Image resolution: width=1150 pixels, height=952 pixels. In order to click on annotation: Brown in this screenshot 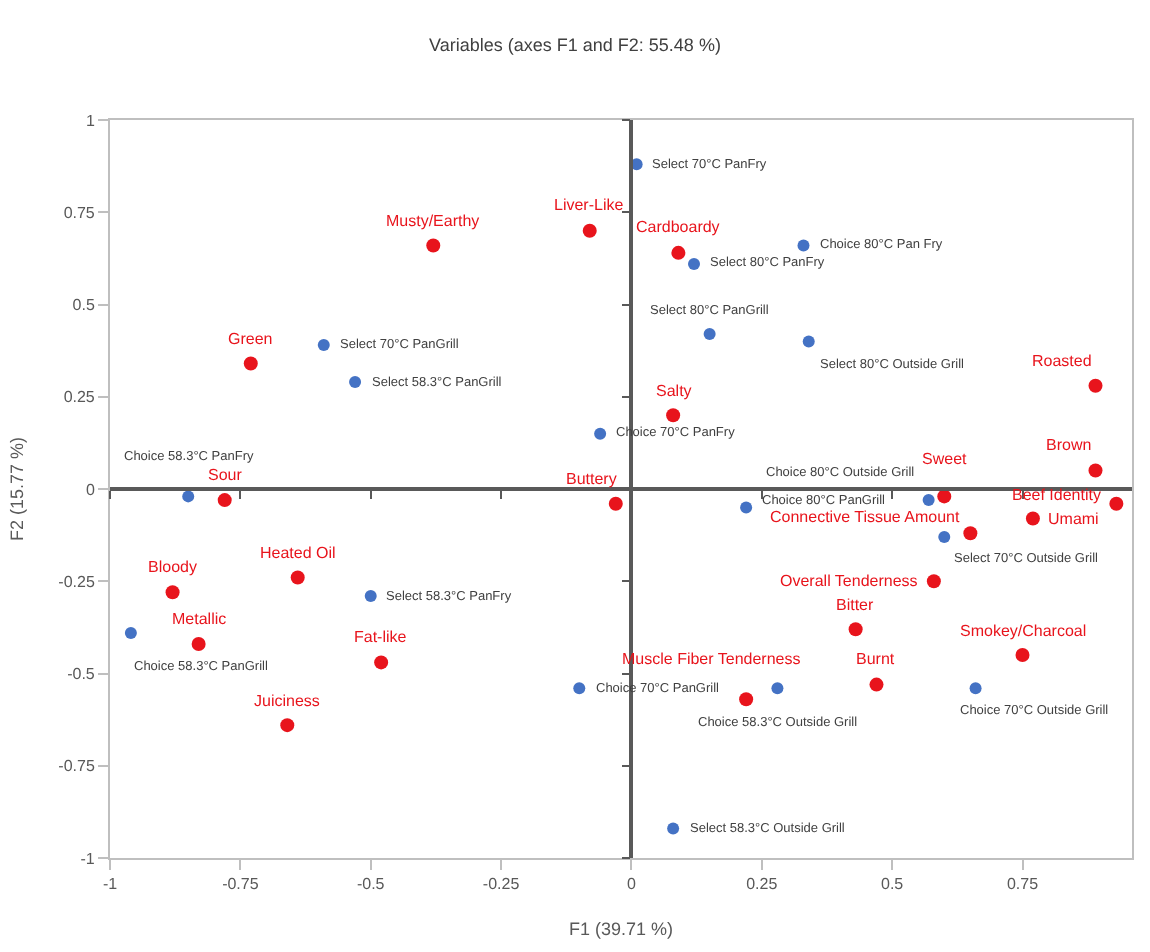, I will do `click(1069, 445)`.